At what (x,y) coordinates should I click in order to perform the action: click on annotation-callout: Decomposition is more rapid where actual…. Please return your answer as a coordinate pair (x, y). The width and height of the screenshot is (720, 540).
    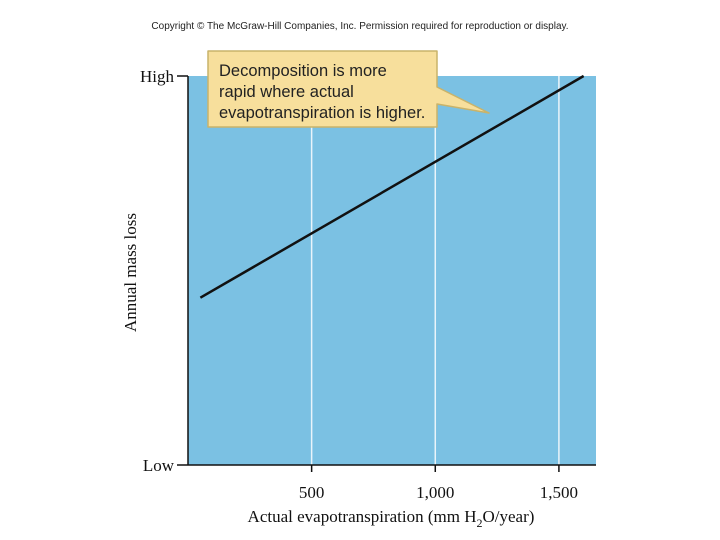
    Looking at the image, I should click on (348, 89).